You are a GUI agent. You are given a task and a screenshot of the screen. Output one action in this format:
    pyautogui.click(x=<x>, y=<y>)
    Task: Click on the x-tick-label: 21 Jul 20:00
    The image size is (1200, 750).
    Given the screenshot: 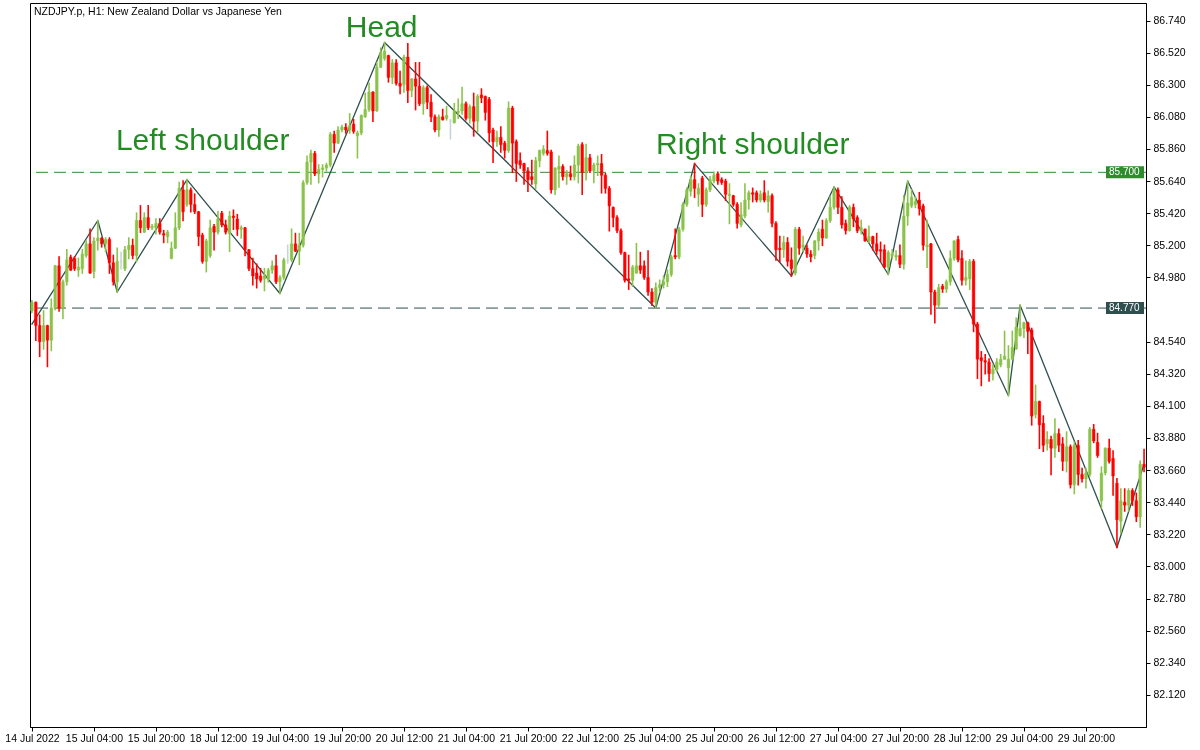 What is the action you would take?
    pyautogui.click(x=528, y=737)
    